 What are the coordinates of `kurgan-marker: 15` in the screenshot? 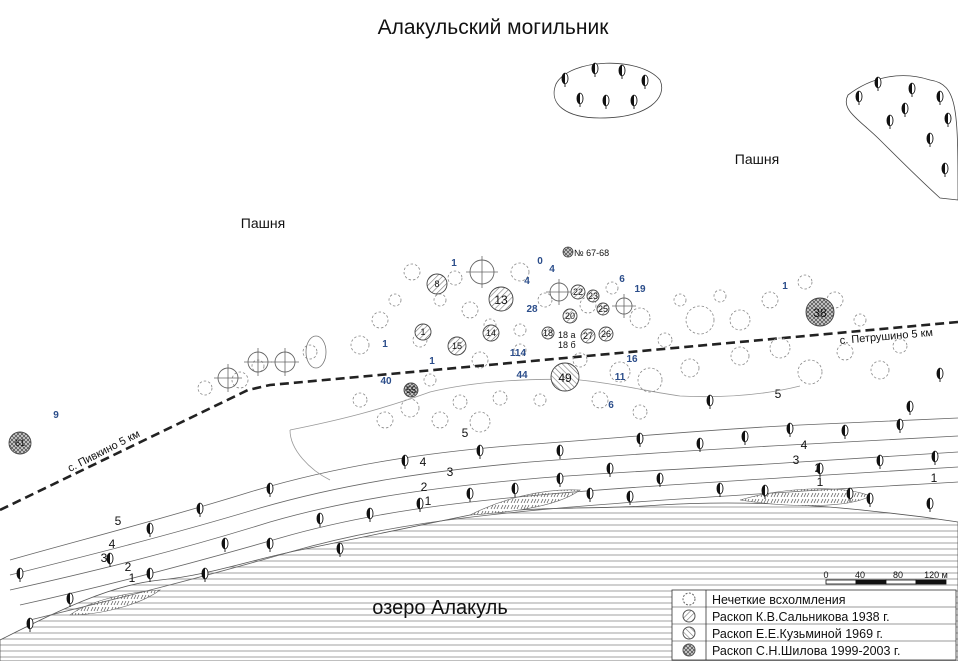 It's located at (457, 346).